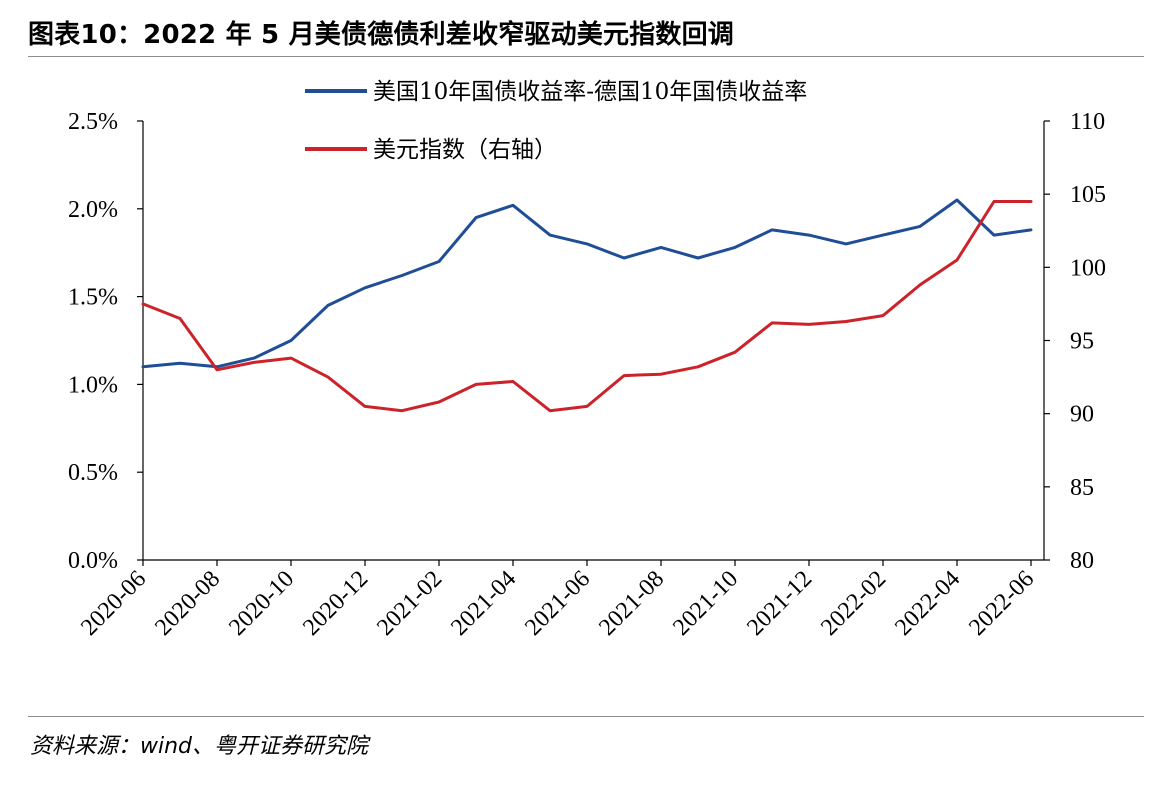 This screenshot has width=1176, height=793. Describe the element at coordinates (113, 603) in the screenshot. I see `x-tick-label: 2020-06` at that location.